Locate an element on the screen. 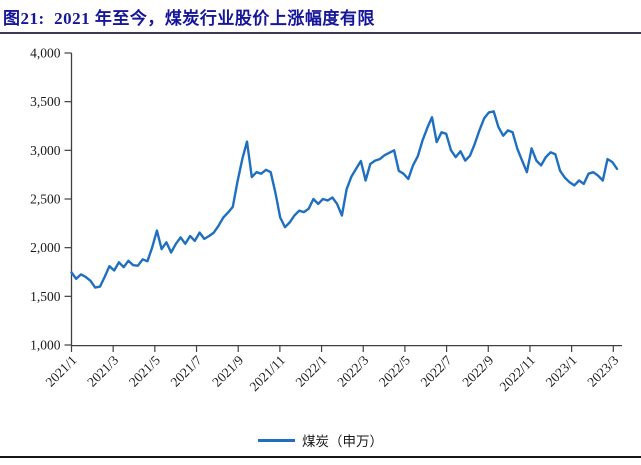  x-tick-label: 2023/3 is located at coordinates (602, 370).